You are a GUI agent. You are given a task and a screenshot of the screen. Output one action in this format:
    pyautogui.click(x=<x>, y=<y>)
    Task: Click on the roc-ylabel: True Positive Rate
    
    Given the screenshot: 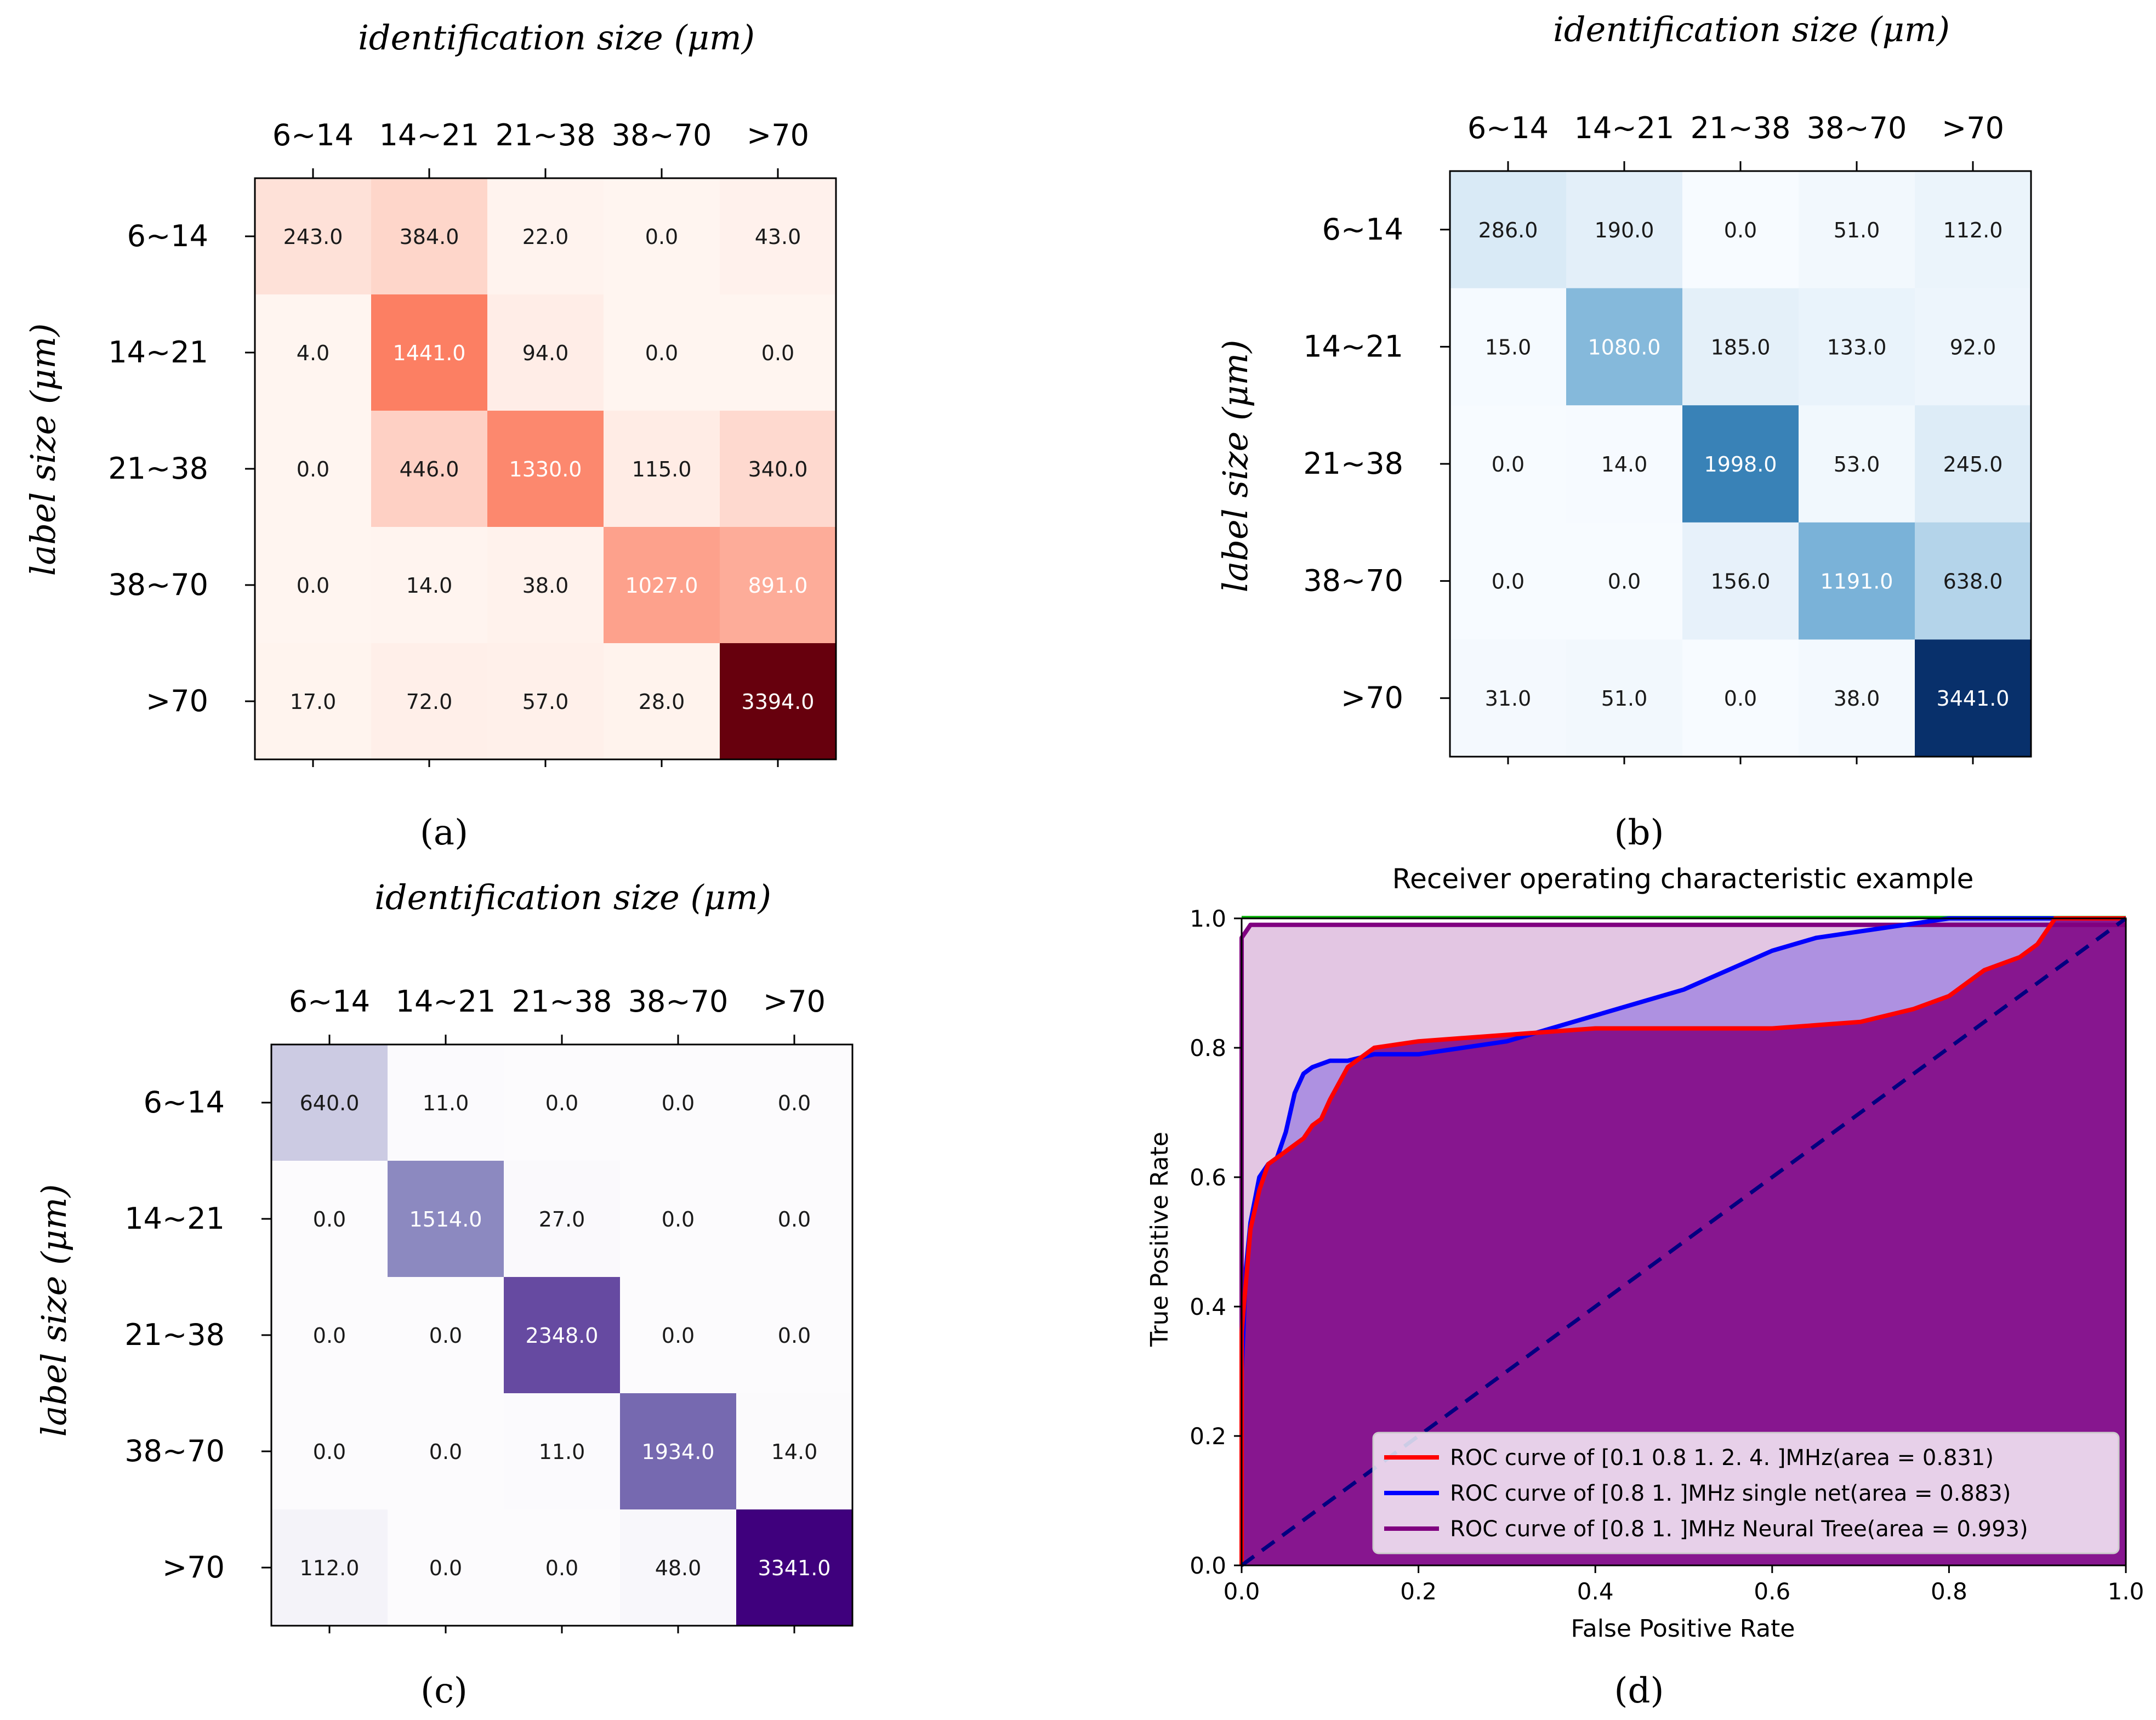 What is the action you would take?
    pyautogui.click(x=1160, y=1239)
    